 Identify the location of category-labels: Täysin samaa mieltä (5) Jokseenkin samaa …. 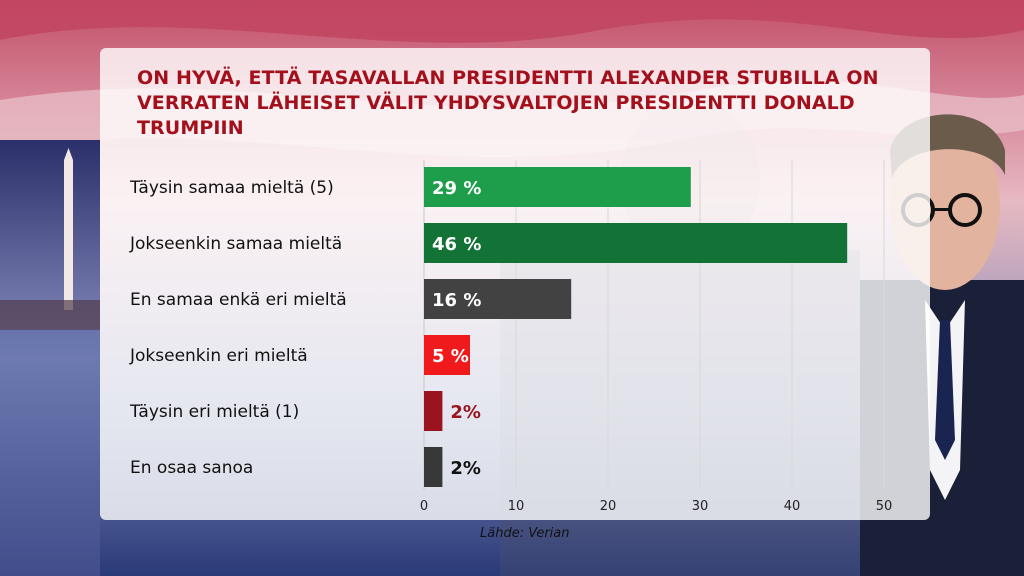
(238, 328).